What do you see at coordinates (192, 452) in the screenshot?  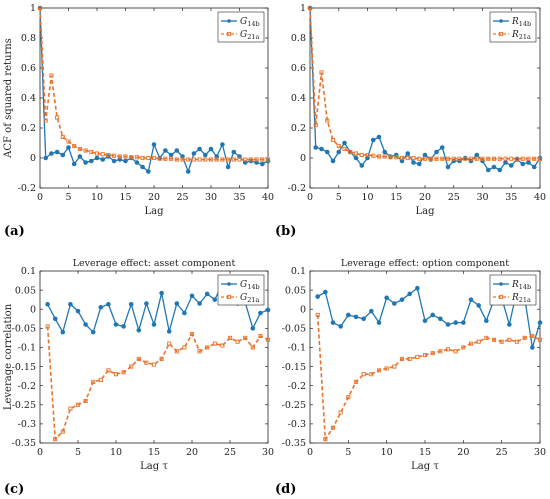 I see `x-tick-label: 20` at bounding box center [192, 452].